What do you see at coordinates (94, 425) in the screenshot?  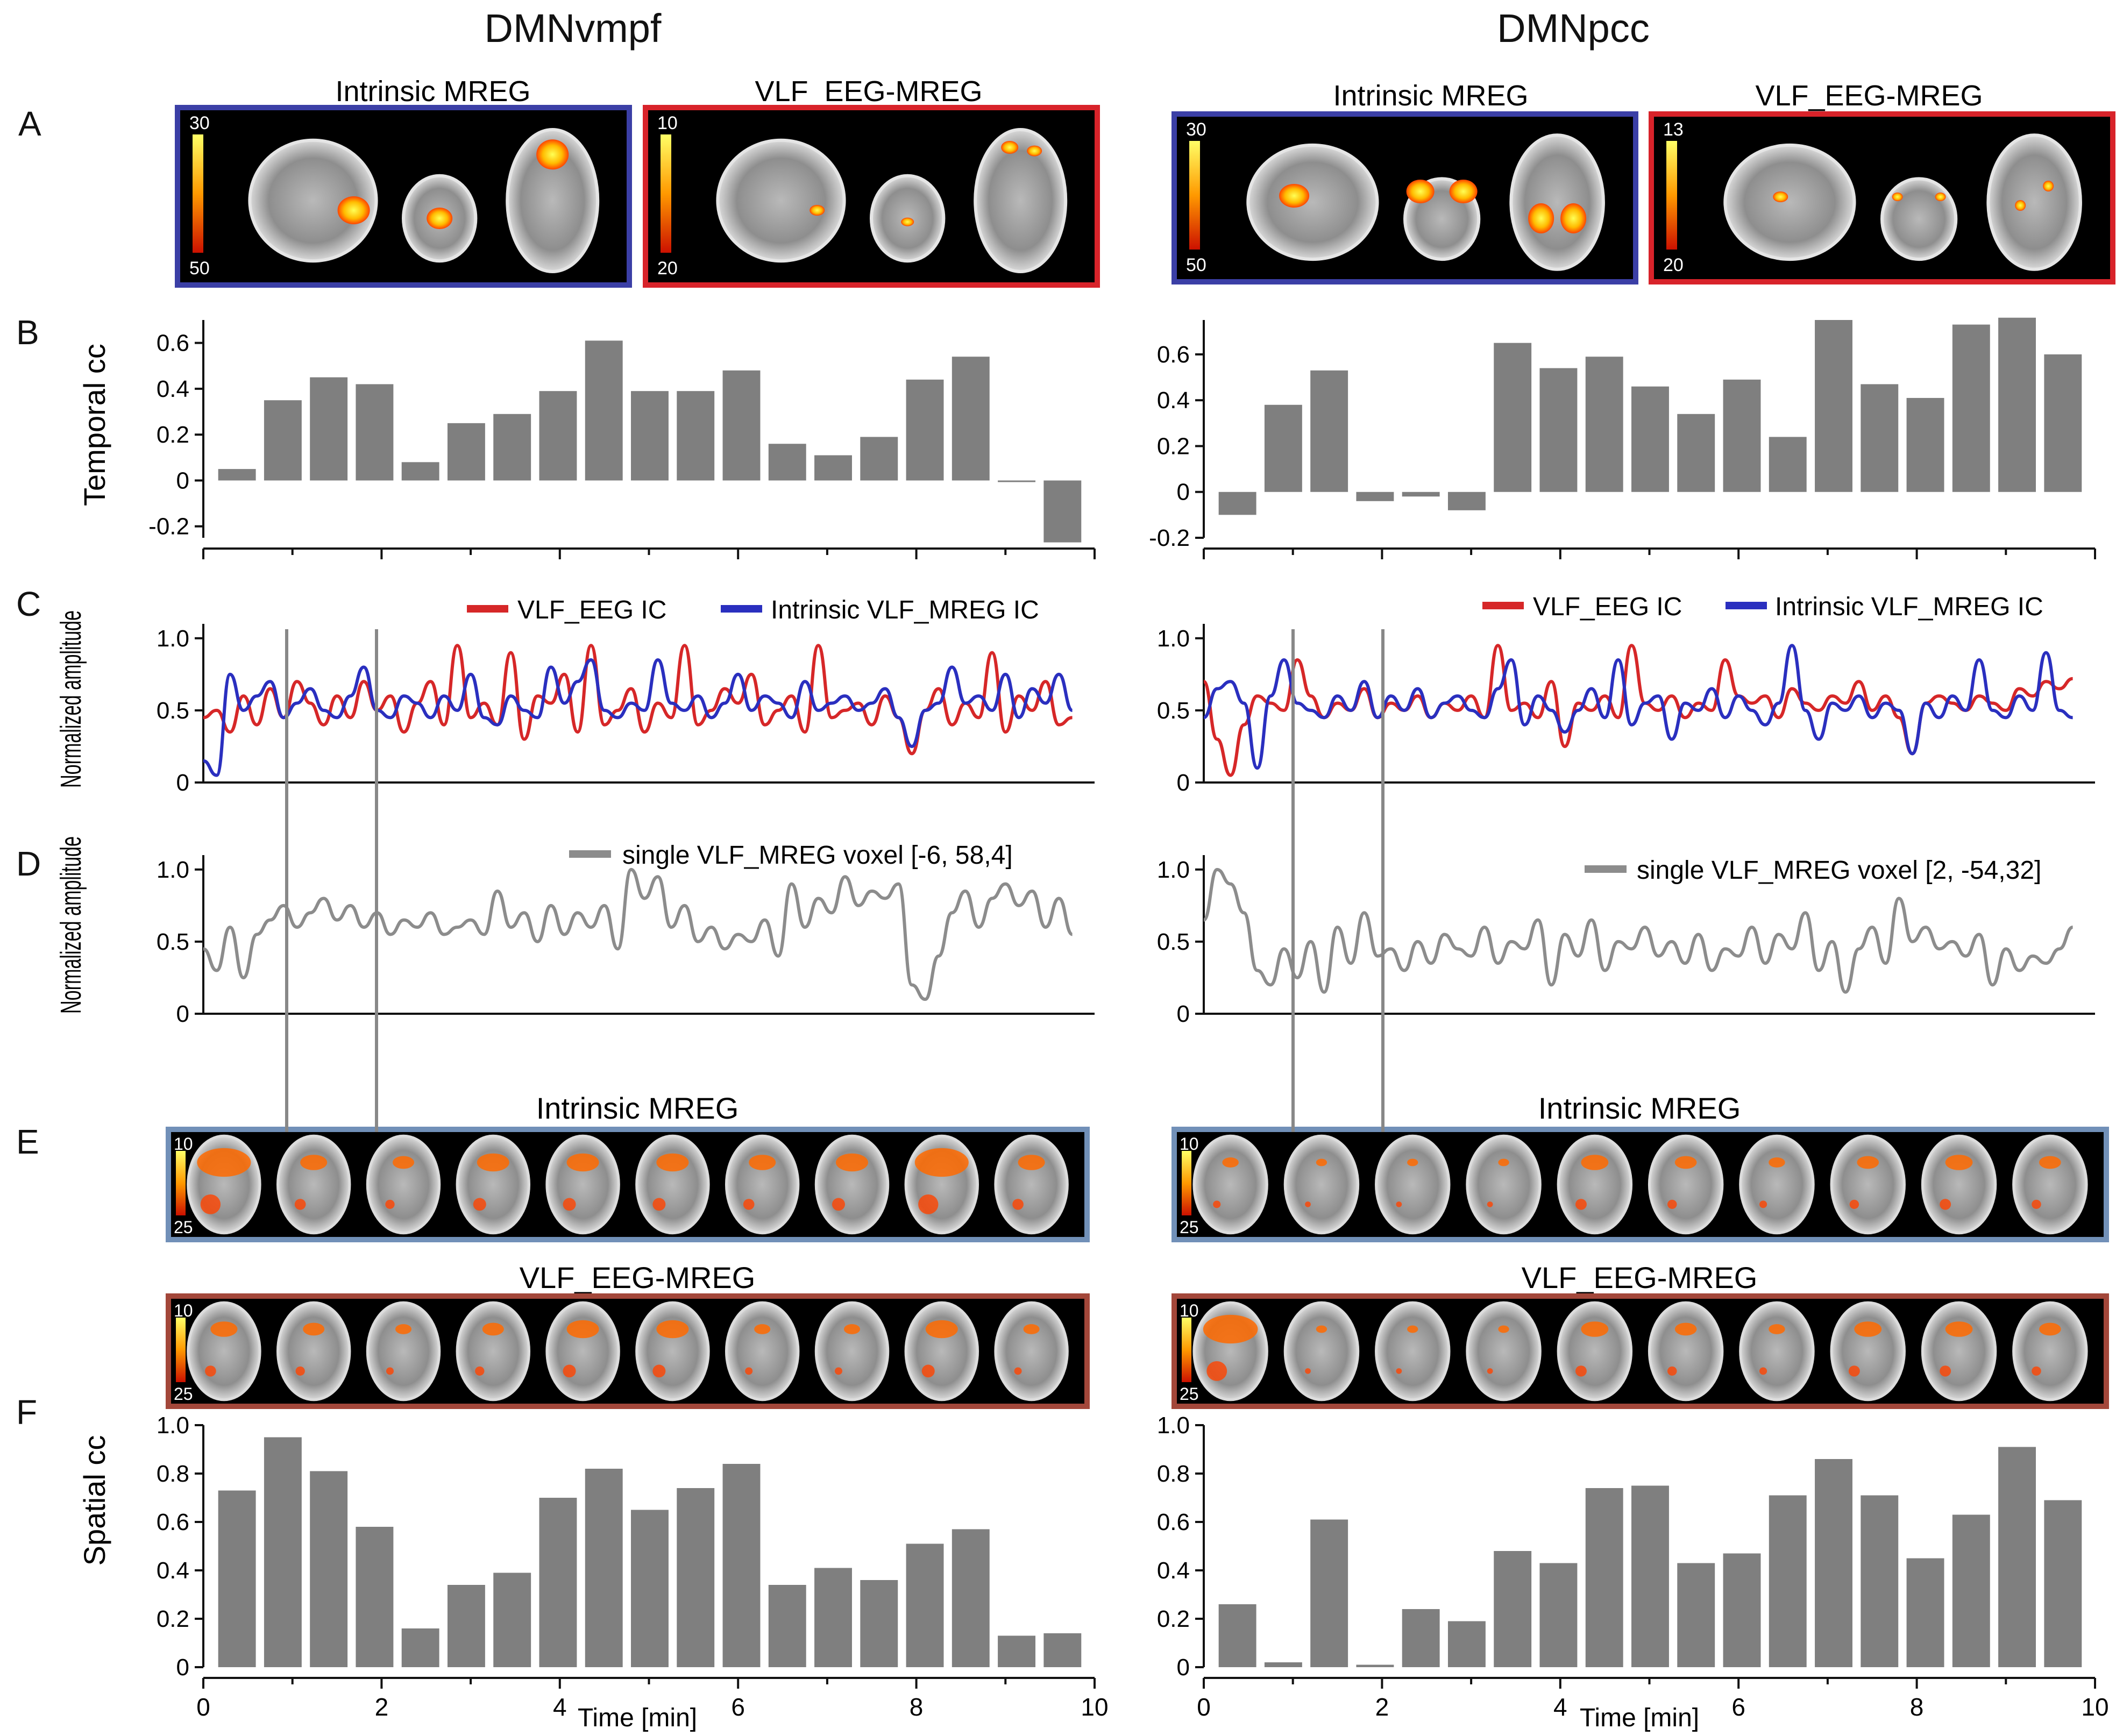 I see `ylabel-temporal-cc: Temporal cc` at bounding box center [94, 425].